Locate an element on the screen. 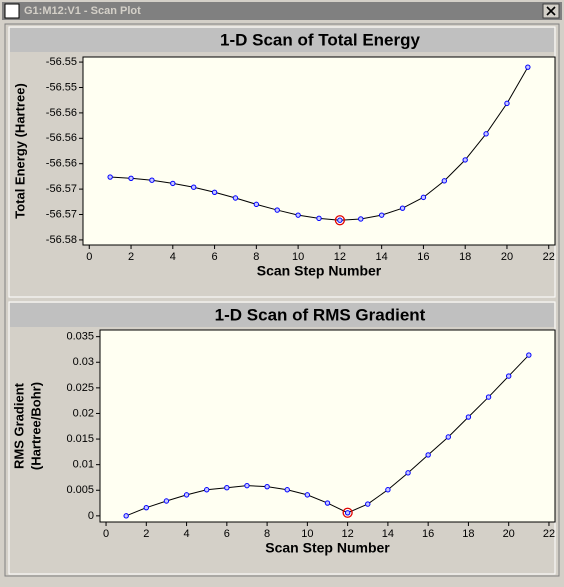  y-tick-label: 0.01 is located at coordinates (83, 465).